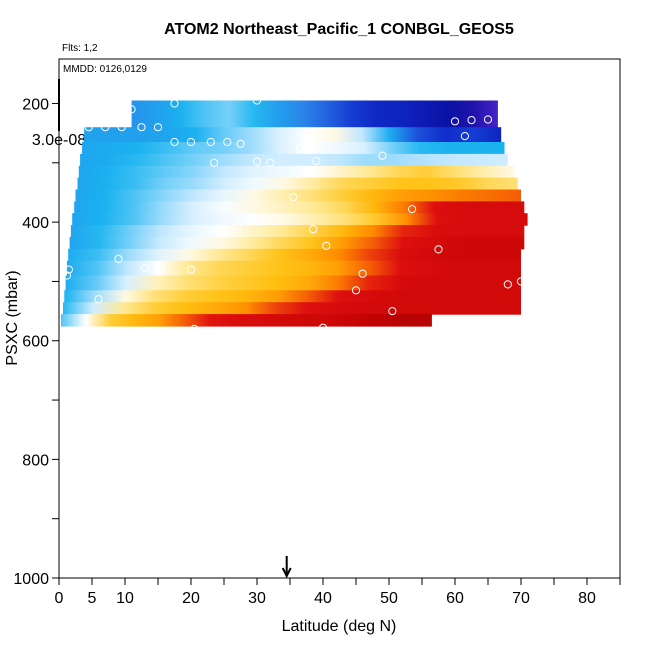 The image size is (650, 650). I want to click on x-tick-label: 5, so click(92, 598).